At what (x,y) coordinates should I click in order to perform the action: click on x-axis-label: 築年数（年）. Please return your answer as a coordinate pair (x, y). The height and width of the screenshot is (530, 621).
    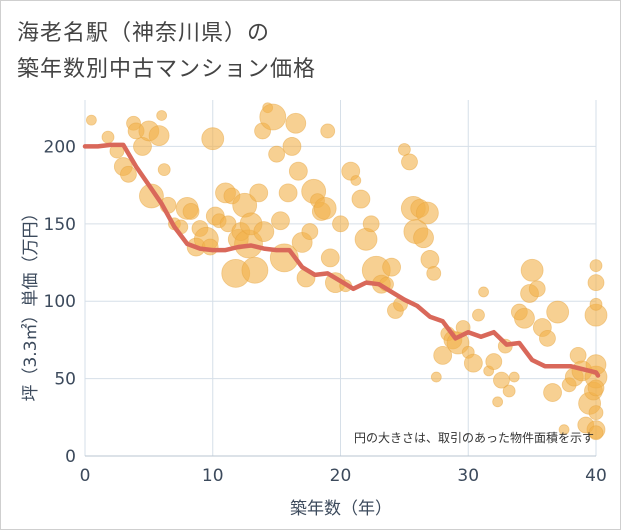
    Looking at the image, I should click on (341, 509).